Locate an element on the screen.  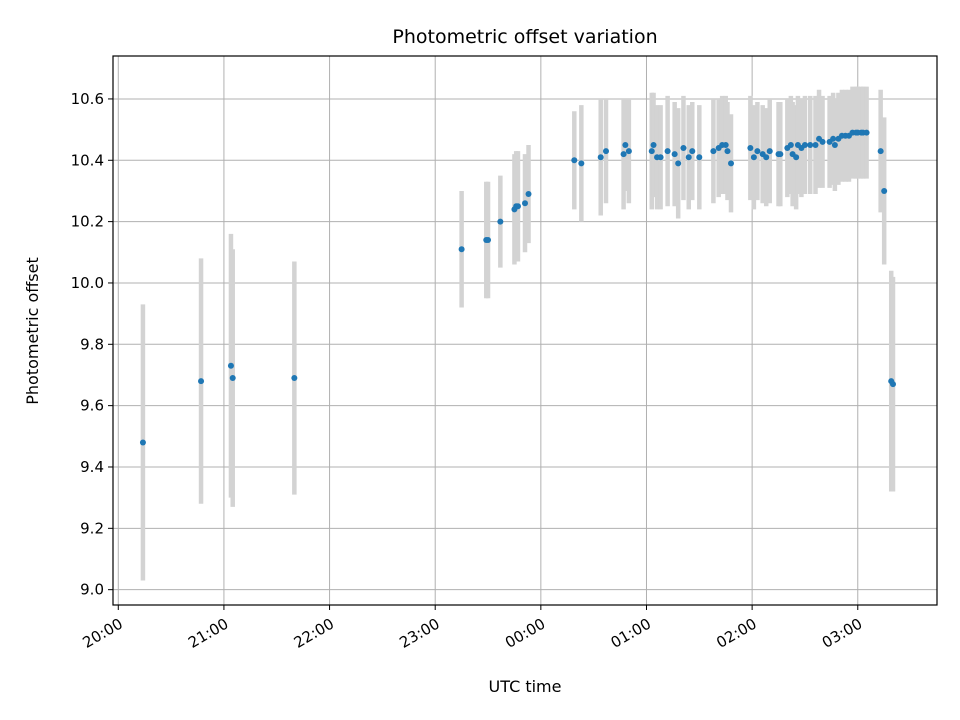
y-tick-label: 9.2 is located at coordinates (92, 528).